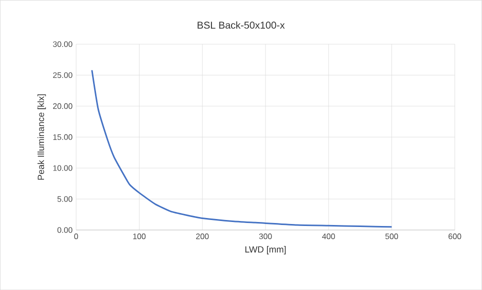  Describe the element at coordinates (265, 250) in the screenshot. I see `x-axis-title: LWD [mm]` at that location.